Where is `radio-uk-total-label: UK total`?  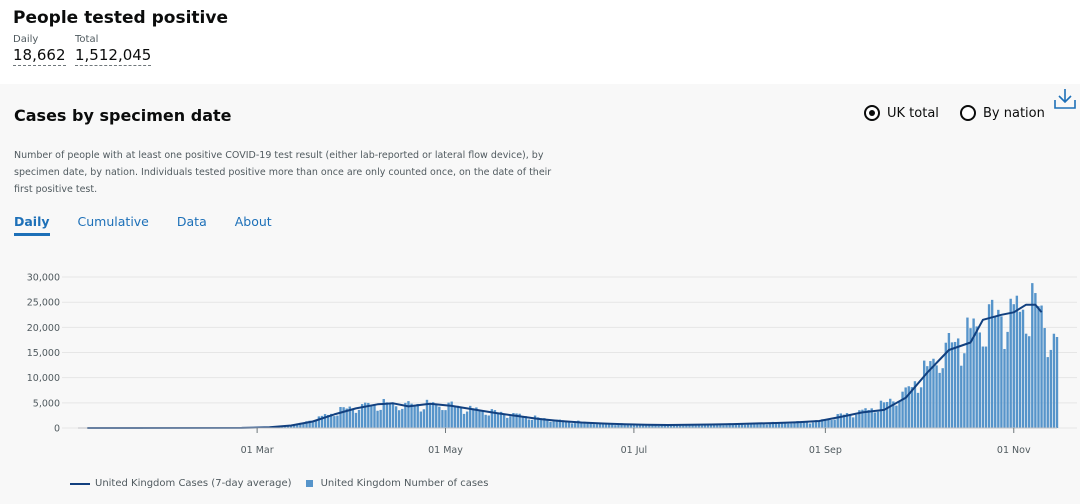 radio-uk-total-label: UK total is located at coordinates (913, 113).